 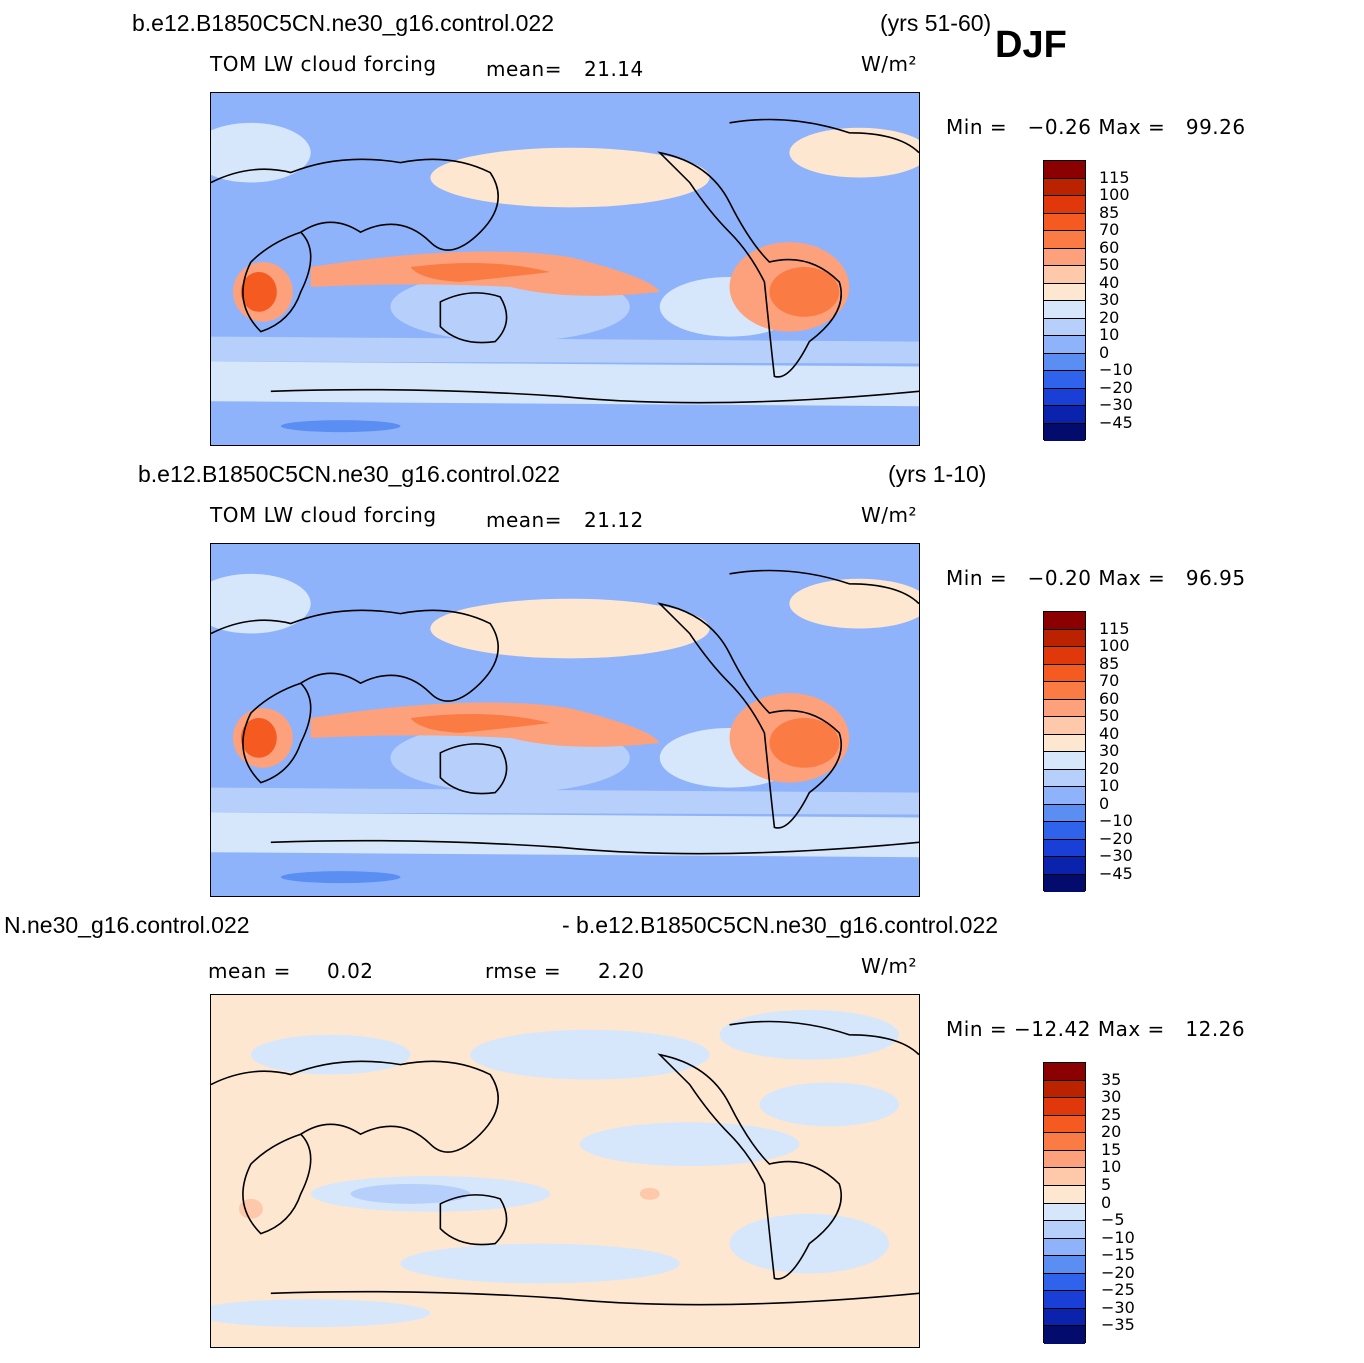 I want to click on panel2-case-title: b.e12.B1850C5CN.ne30_g16.control.022, so click(x=349, y=474).